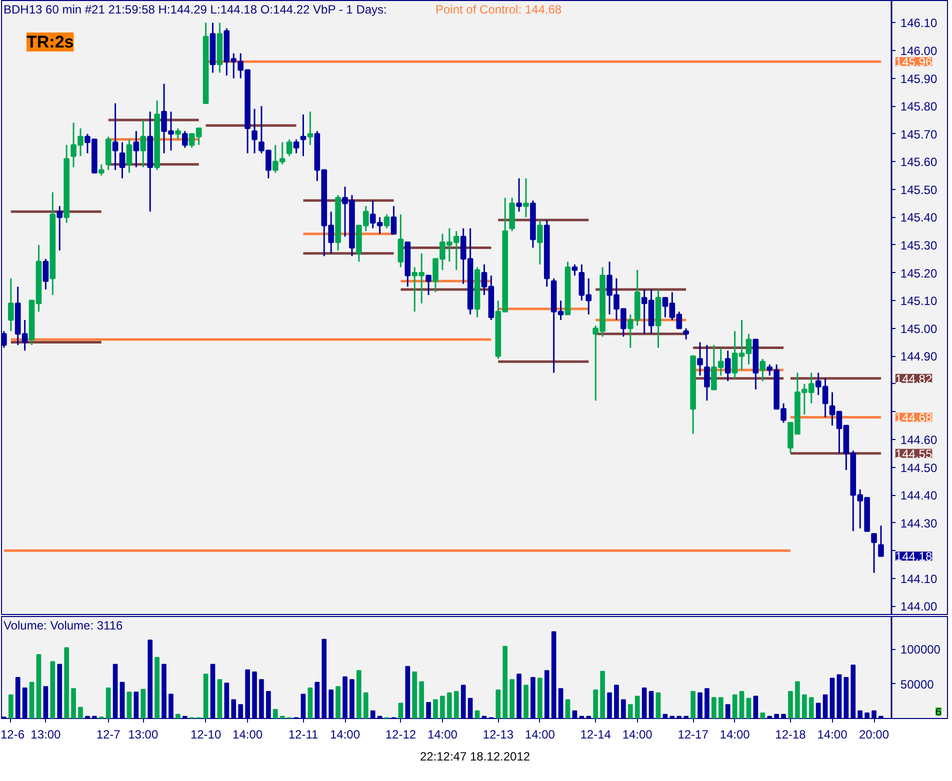  Describe the element at coordinates (938, 712) in the screenshot. I see `text: 6` at that location.